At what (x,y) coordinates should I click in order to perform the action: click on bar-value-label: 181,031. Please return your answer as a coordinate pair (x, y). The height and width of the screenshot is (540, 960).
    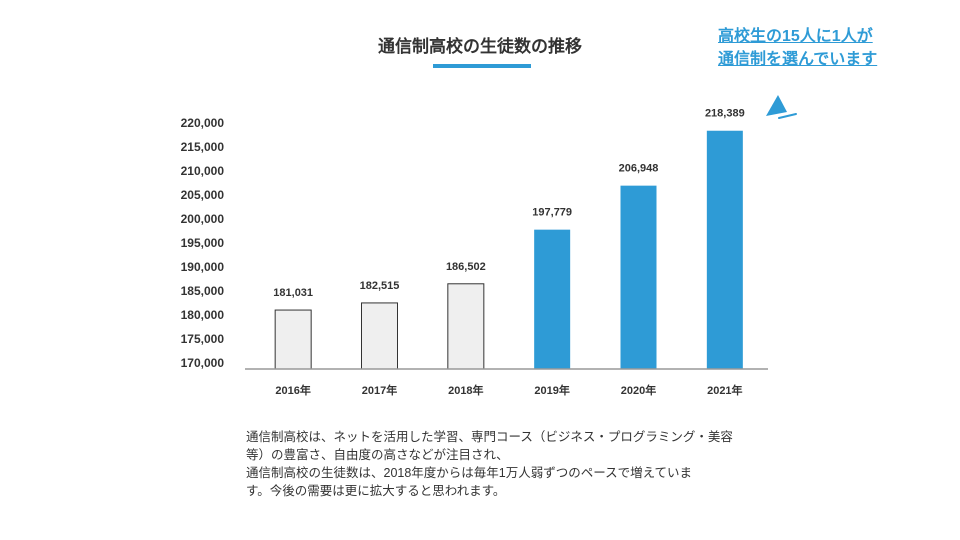
    Looking at the image, I should click on (293, 293).